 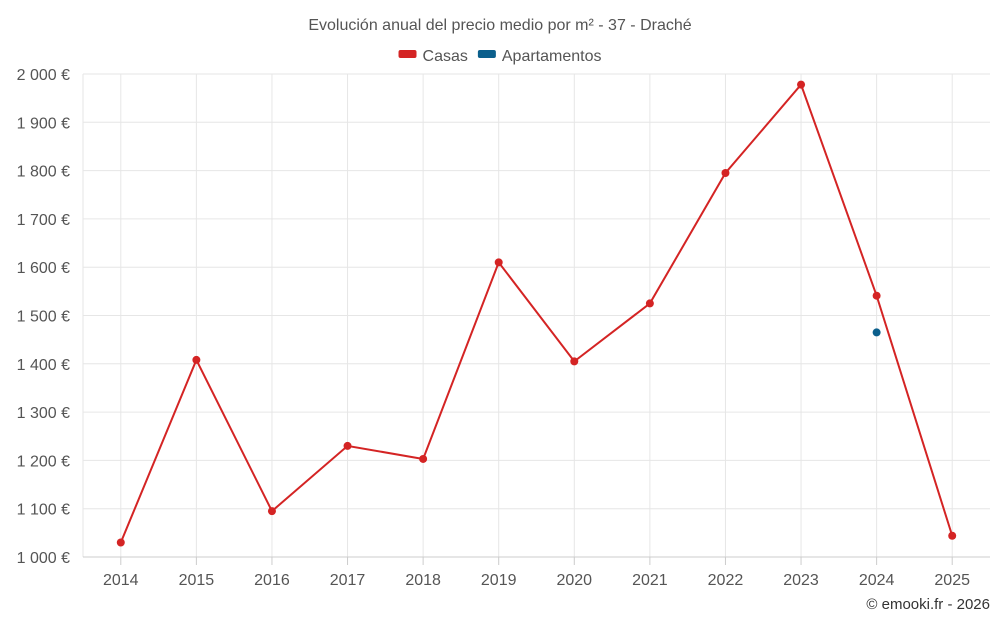 What do you see at coordinates (801, 84) in the screenshot?
I see `data-point-casas-2023` at bounding box center [801, 84].